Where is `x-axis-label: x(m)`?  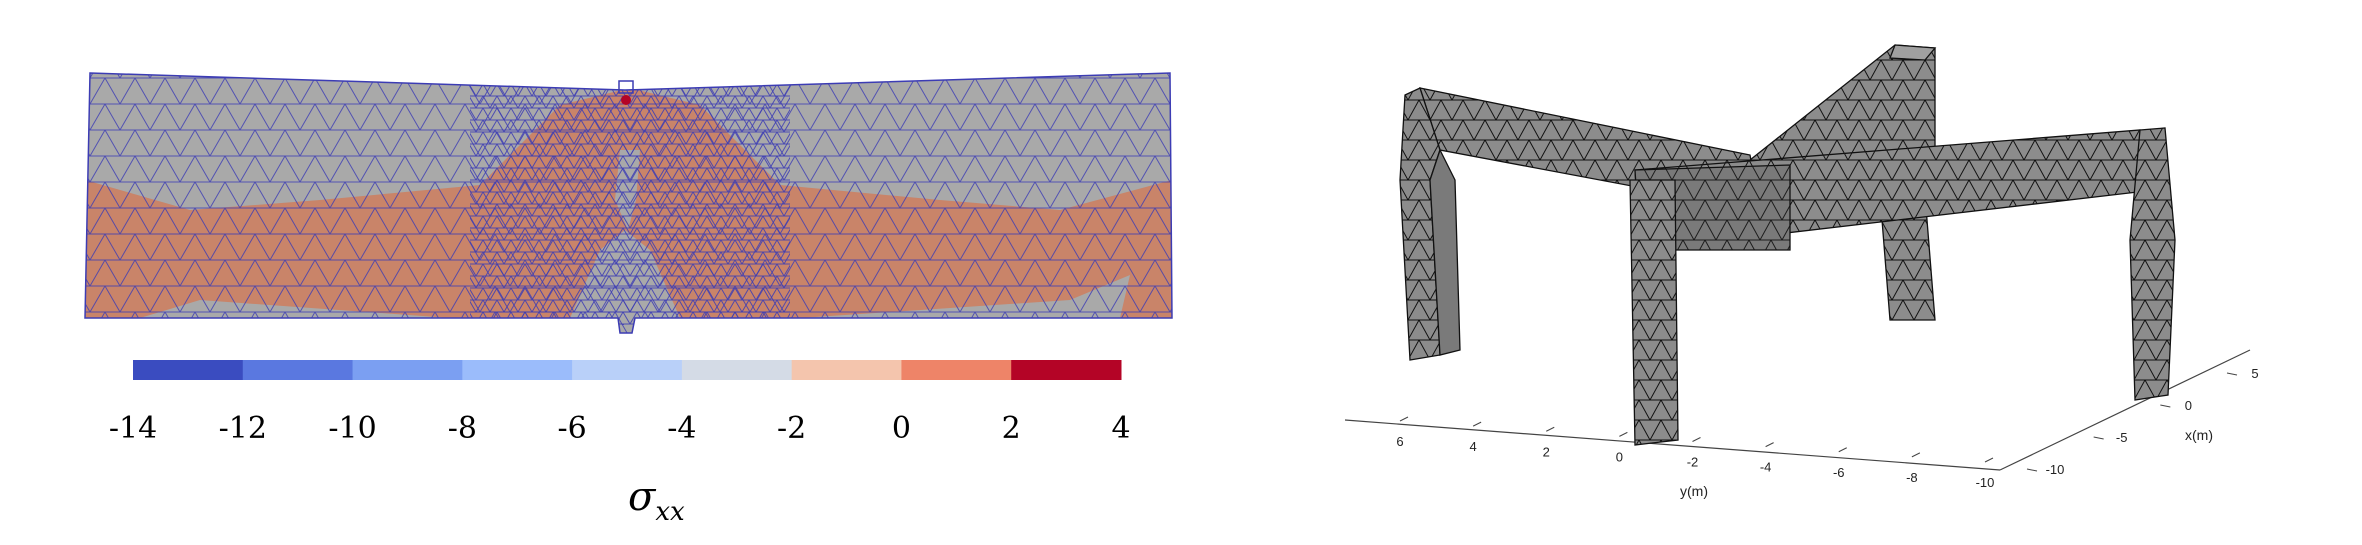
x-axis-label: x(m) is located at coordinates (2199, 435).